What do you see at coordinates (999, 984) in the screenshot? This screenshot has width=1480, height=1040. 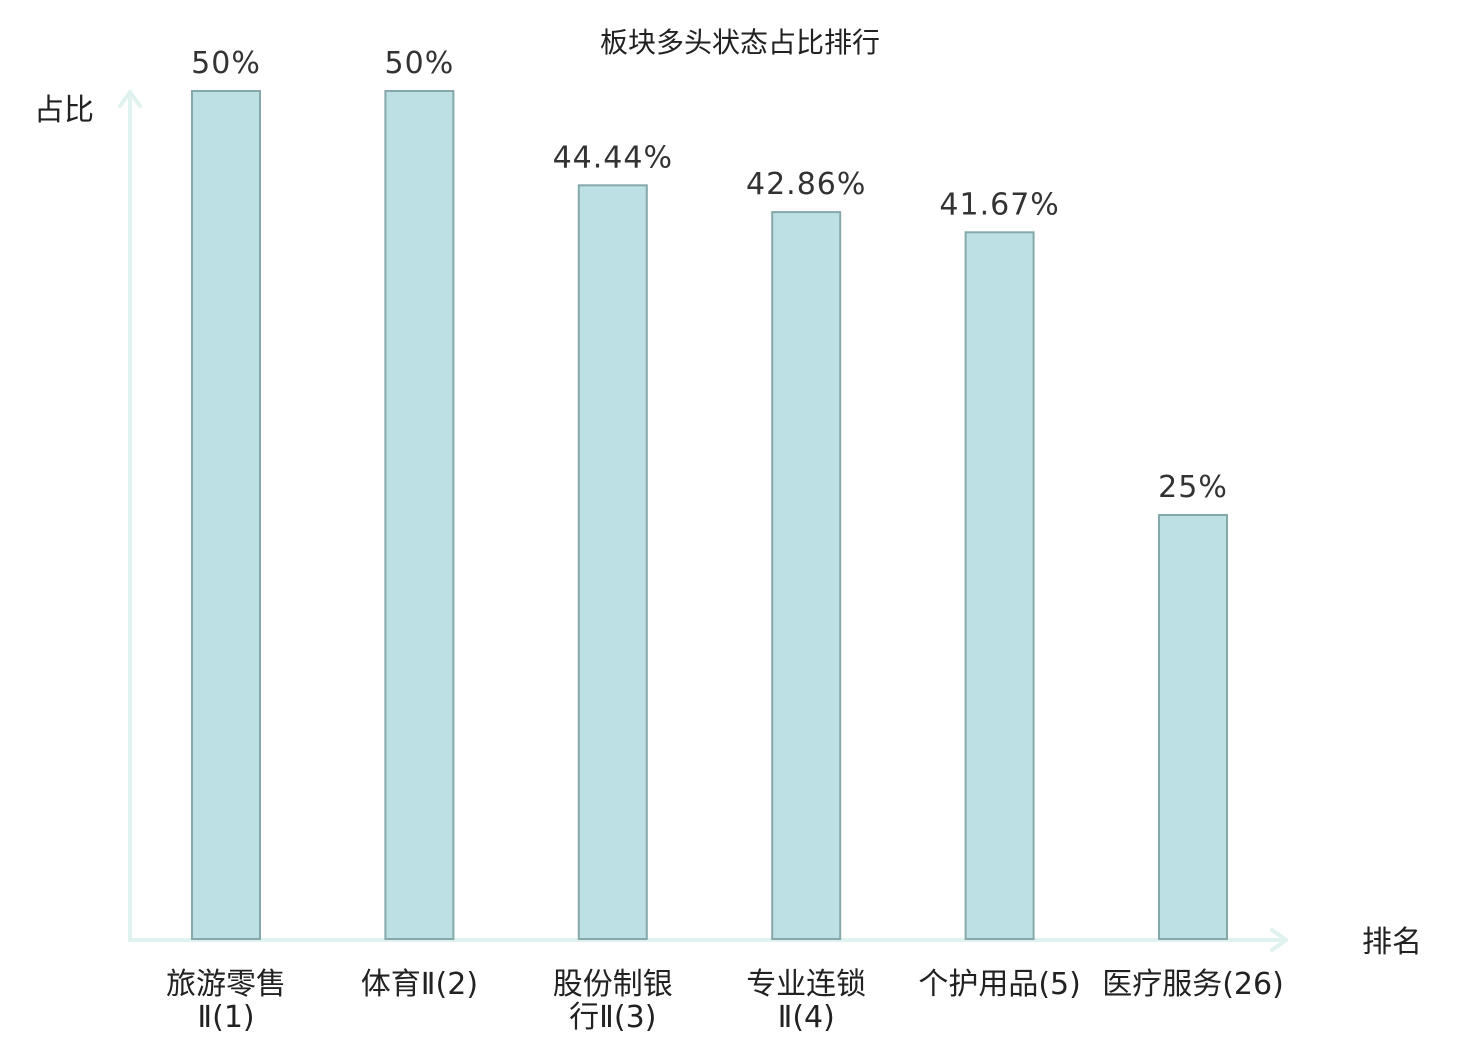 I see `category-label-5-line-1: 个护用品(5)` at bounding box center [999, 984].